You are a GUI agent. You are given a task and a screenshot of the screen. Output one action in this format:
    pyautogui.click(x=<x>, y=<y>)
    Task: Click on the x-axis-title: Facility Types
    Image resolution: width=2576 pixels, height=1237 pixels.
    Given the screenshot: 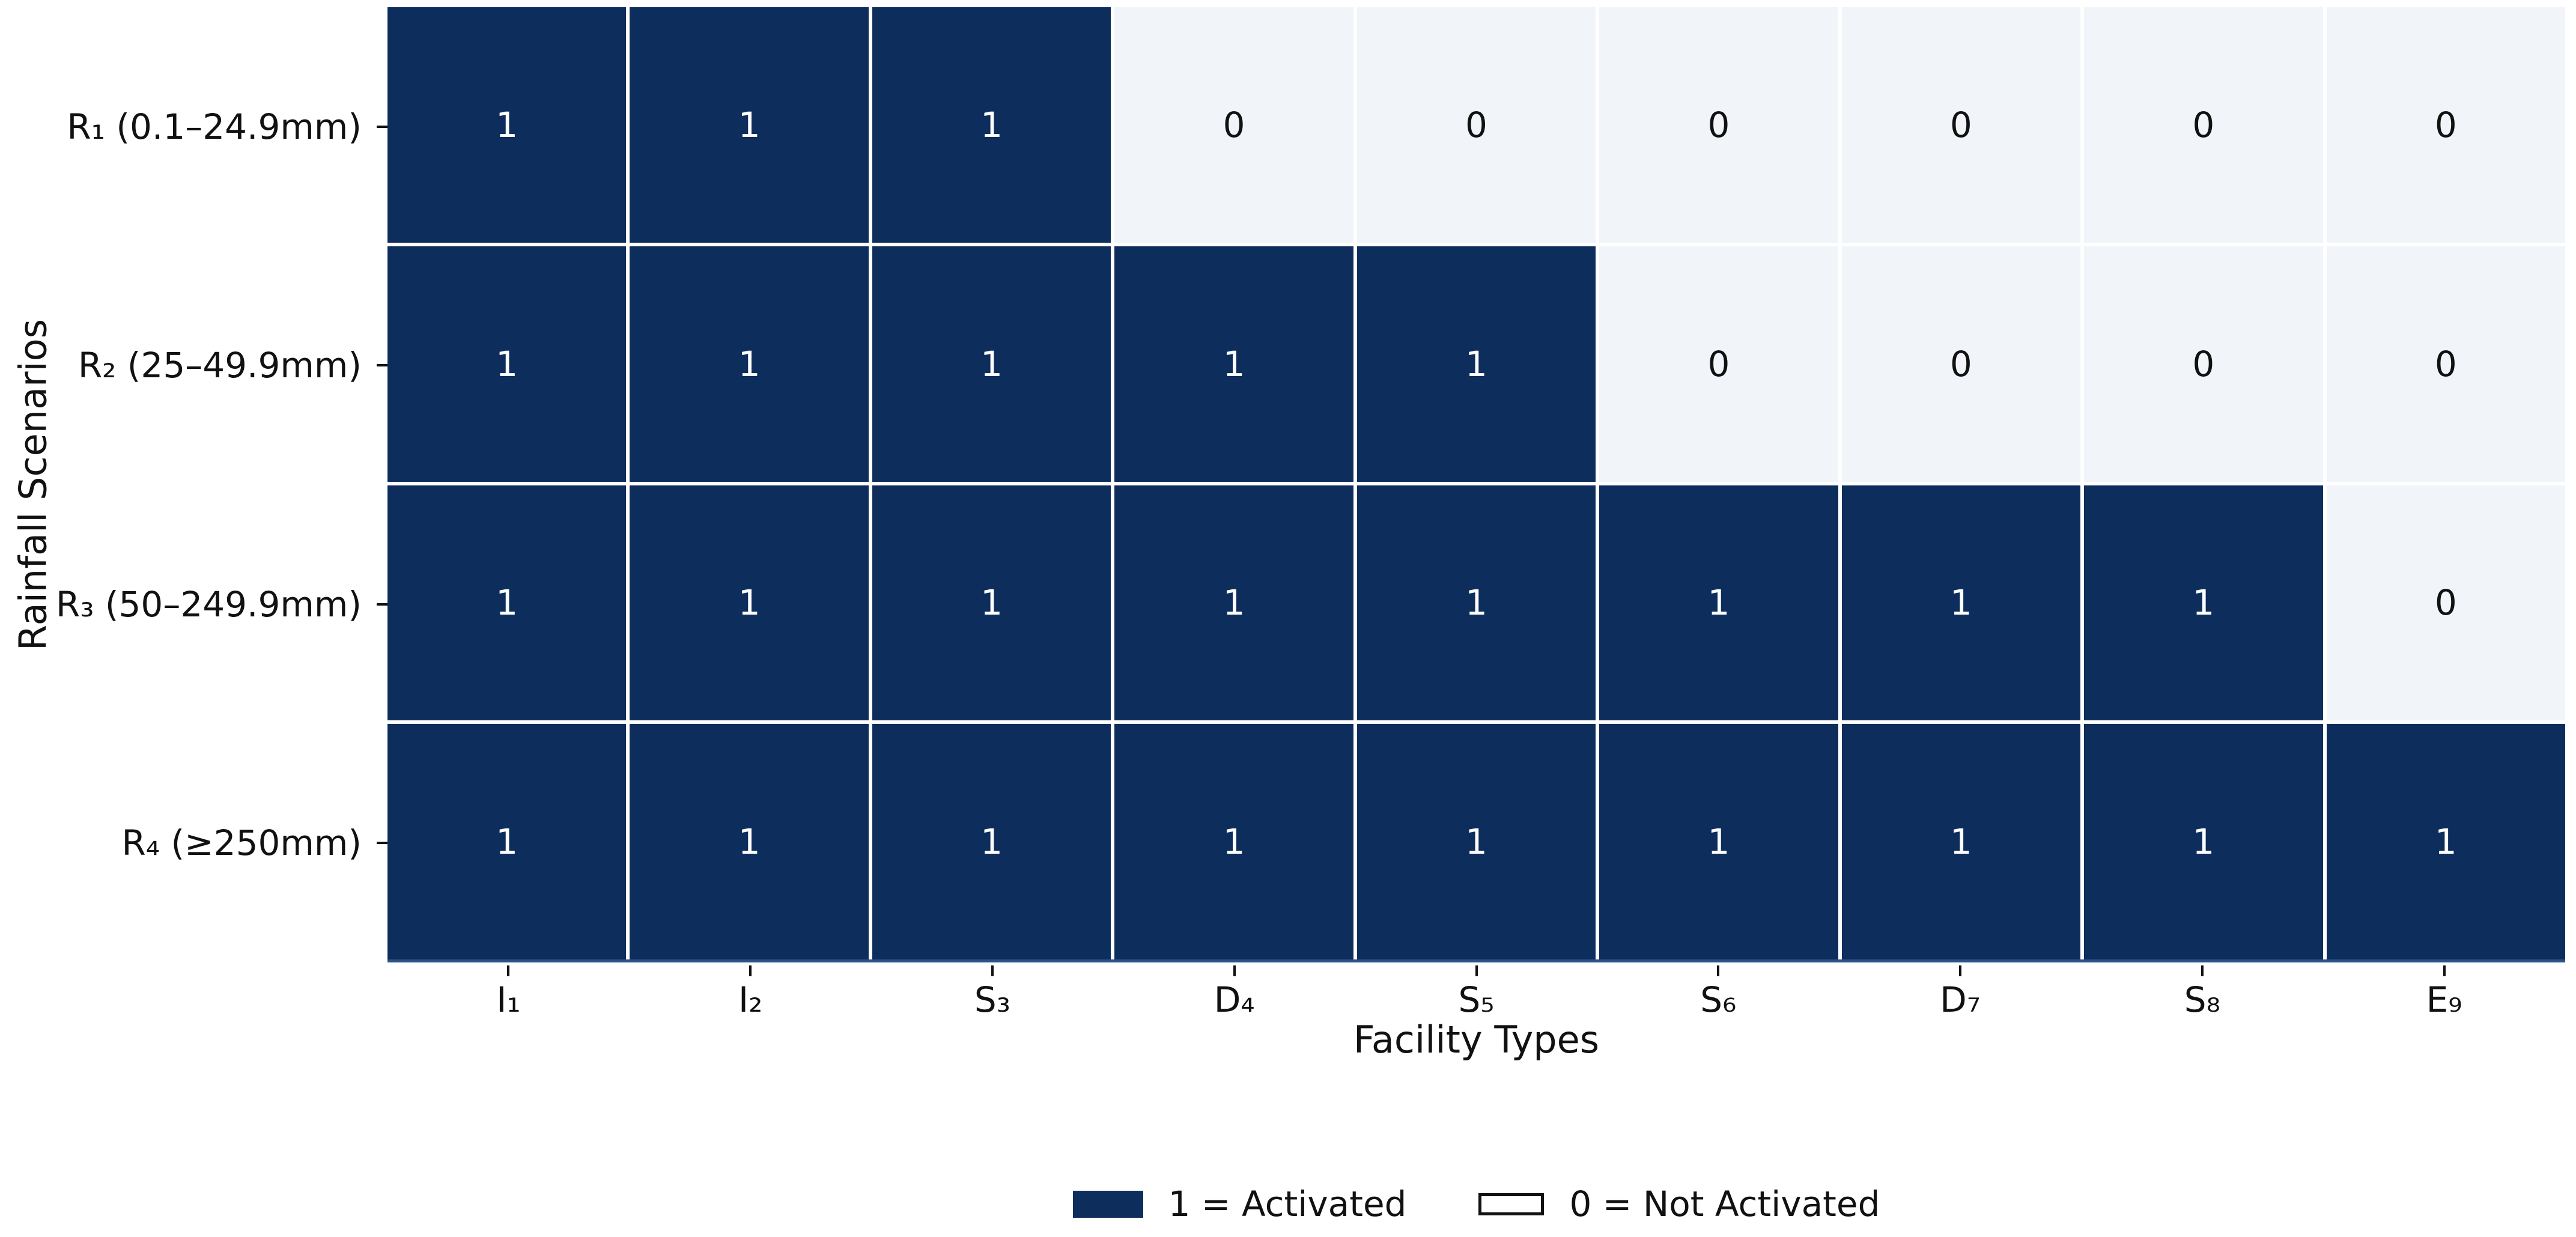 What is the action you would take?
    pyautogui.click(x=1476, y=1040)
    